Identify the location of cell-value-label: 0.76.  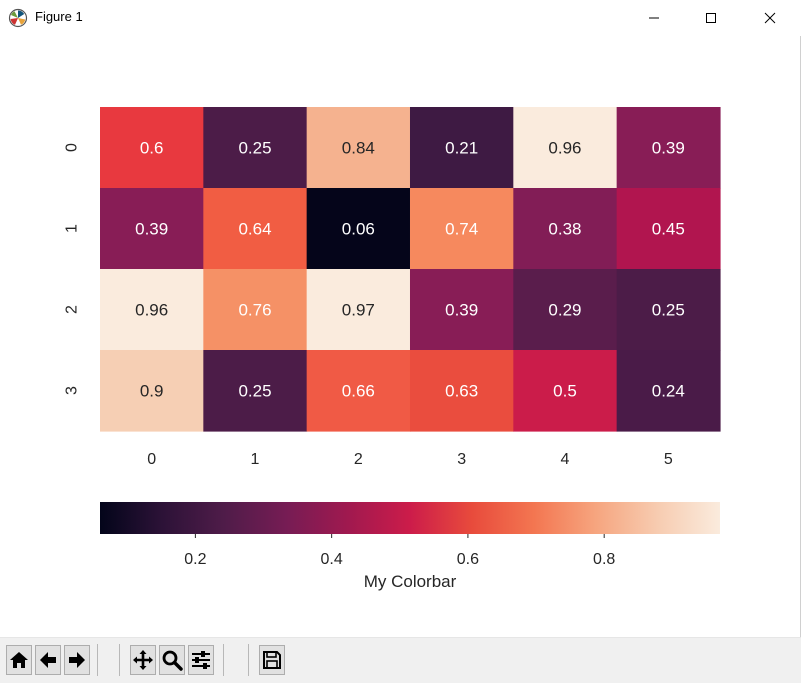
(254, 310).